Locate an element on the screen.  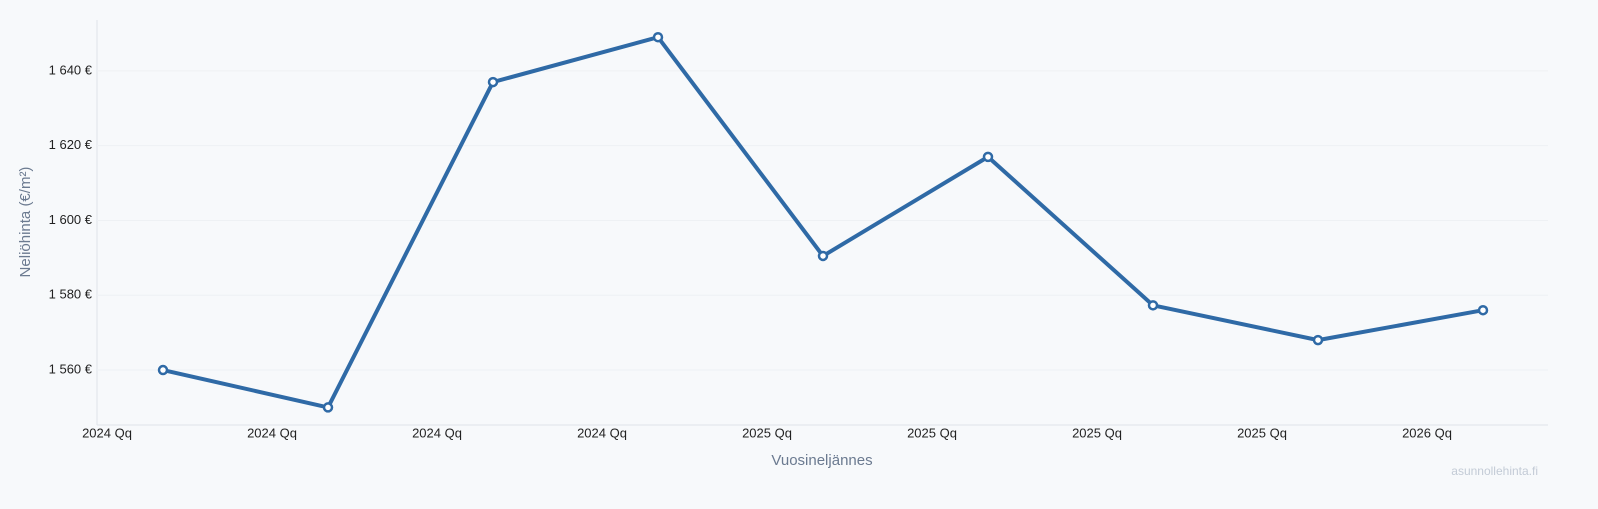
y-tick-label: 1 600 € is located at coordinates (71, 219).